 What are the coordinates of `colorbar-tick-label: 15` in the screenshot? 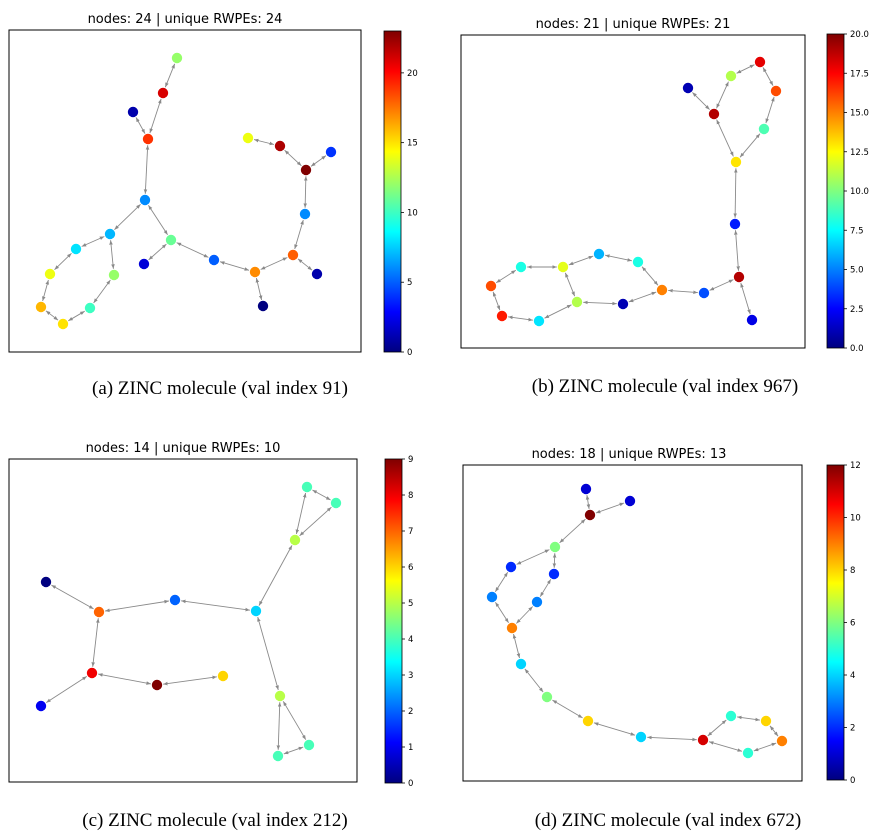 It's located at (412, 144).